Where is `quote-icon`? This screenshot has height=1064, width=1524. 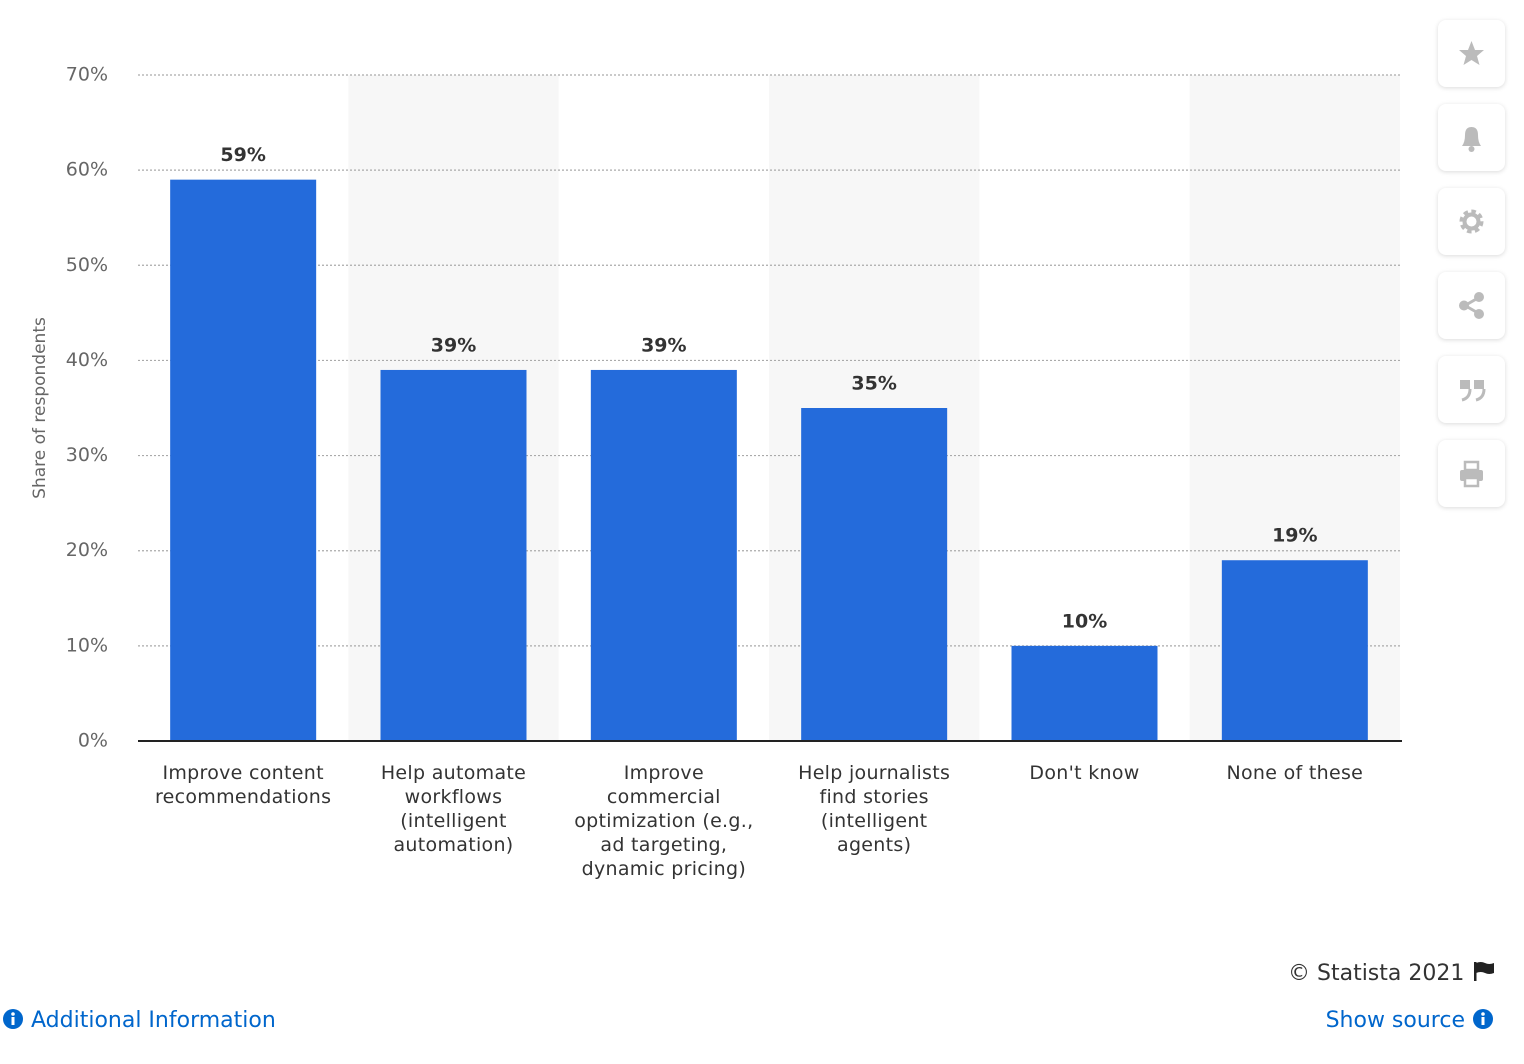
quote-icon is located at coordinates (1473, 391).